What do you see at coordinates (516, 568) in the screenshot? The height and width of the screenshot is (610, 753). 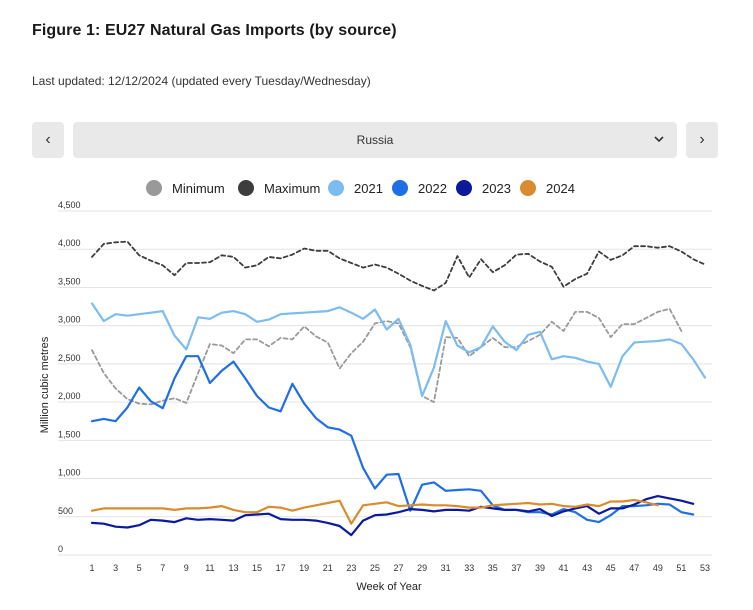 I see `x-tick-label: 37` at bounding box center [516, 568].